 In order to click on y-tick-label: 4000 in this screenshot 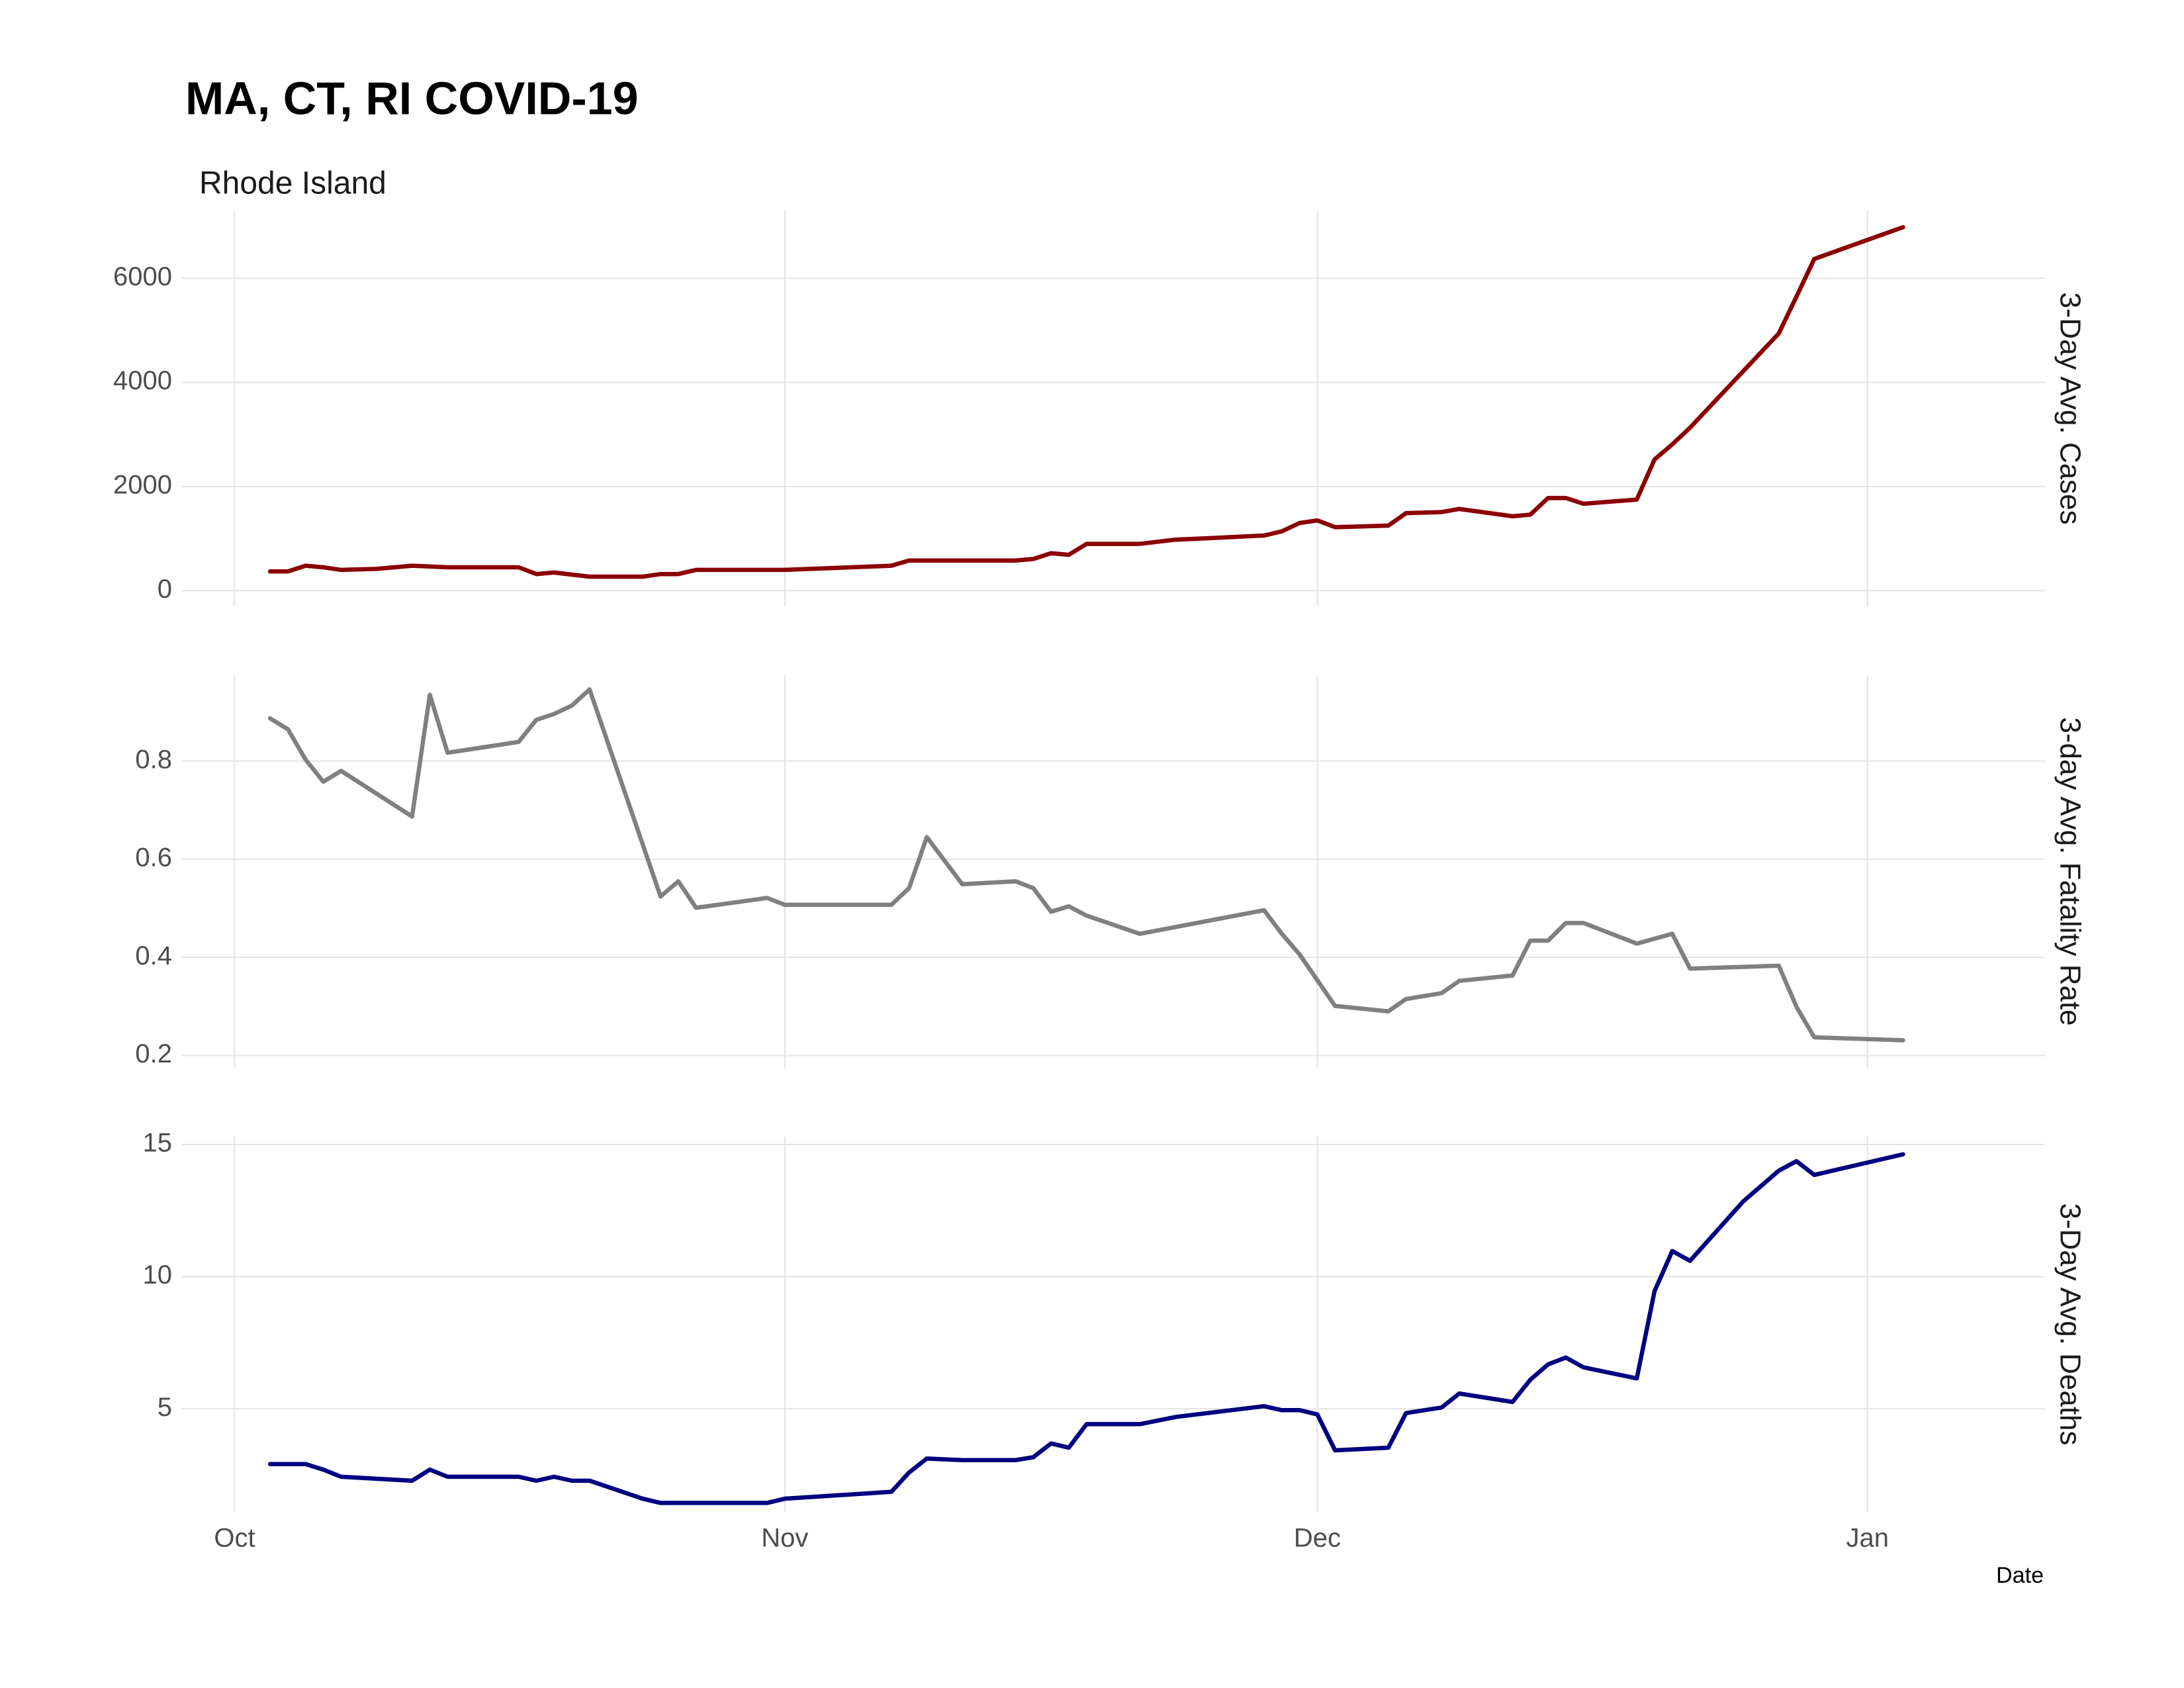, I will do `click(142, 380)`.